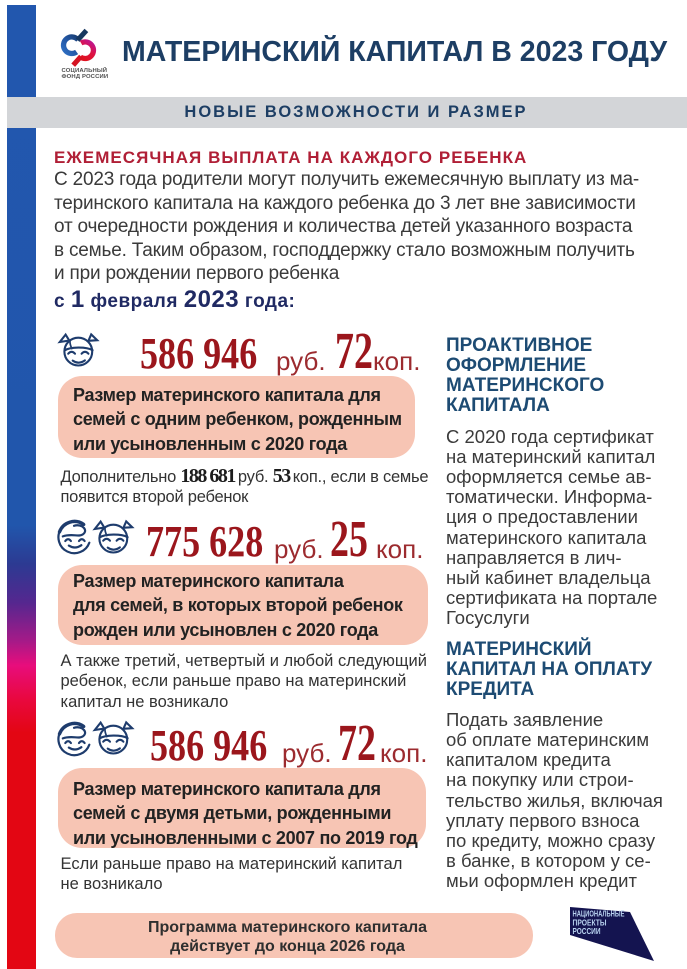 Image resolution: width=687 pixels, height=969 pixels. What do you see at coordinates (599, 914) in the screenshot?
I see `svg-text: НАЦИОНАЛЬНЫЕ` at bounding box center [599, 914].